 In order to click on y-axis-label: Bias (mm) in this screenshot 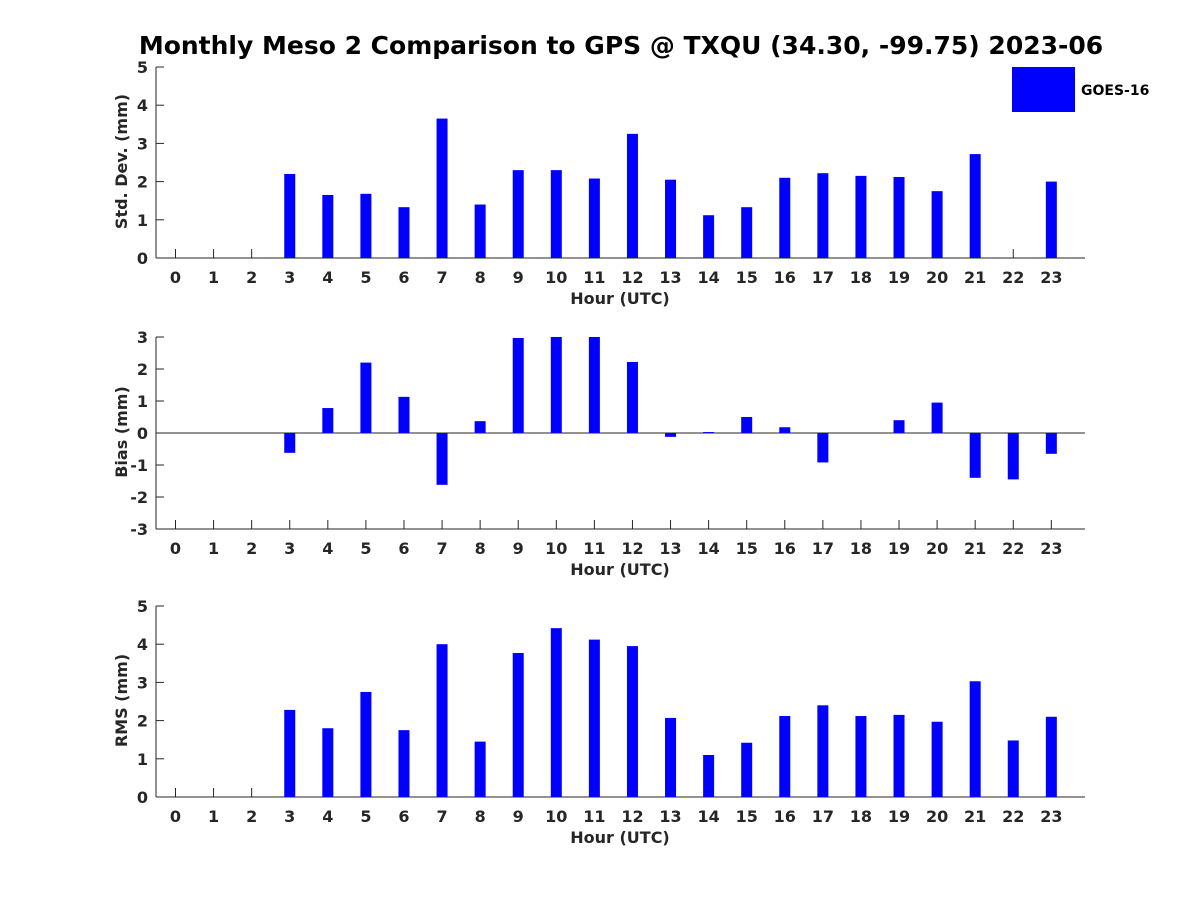, I will do `click(121, 432)`.